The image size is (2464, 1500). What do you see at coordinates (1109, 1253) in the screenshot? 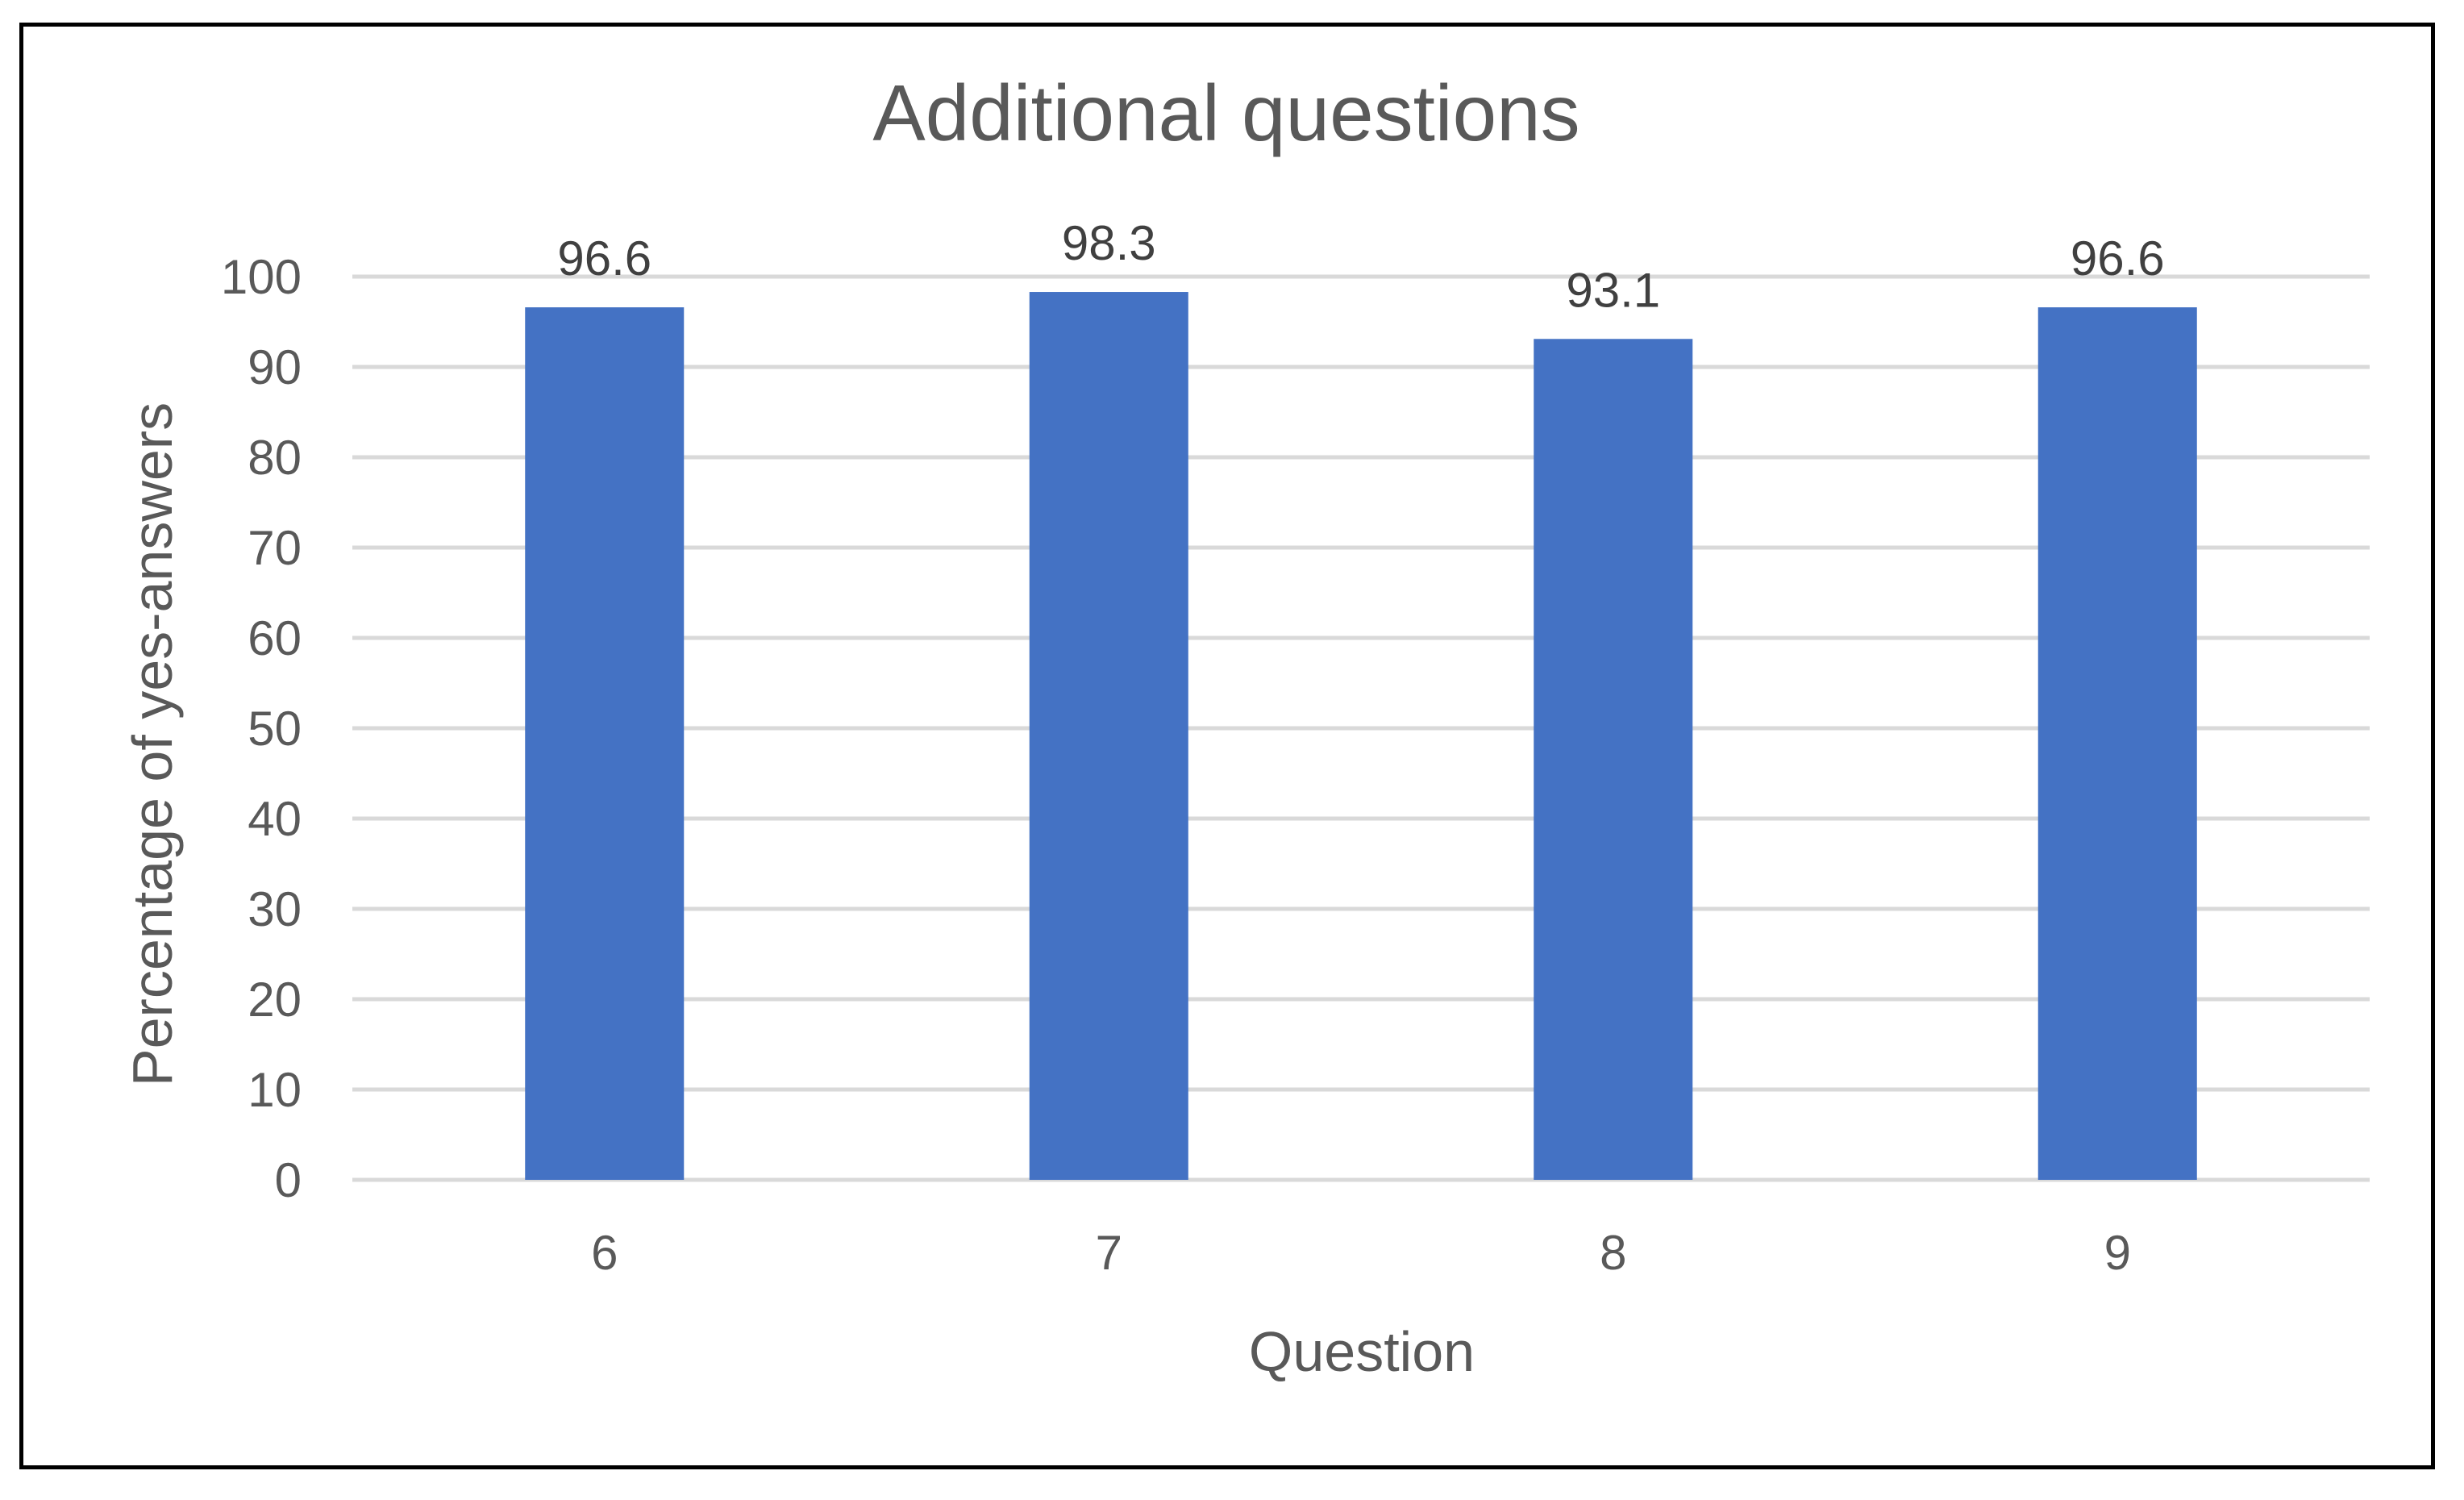
I see `x-tick-label: 7` at bounding box center [1109, 1253].